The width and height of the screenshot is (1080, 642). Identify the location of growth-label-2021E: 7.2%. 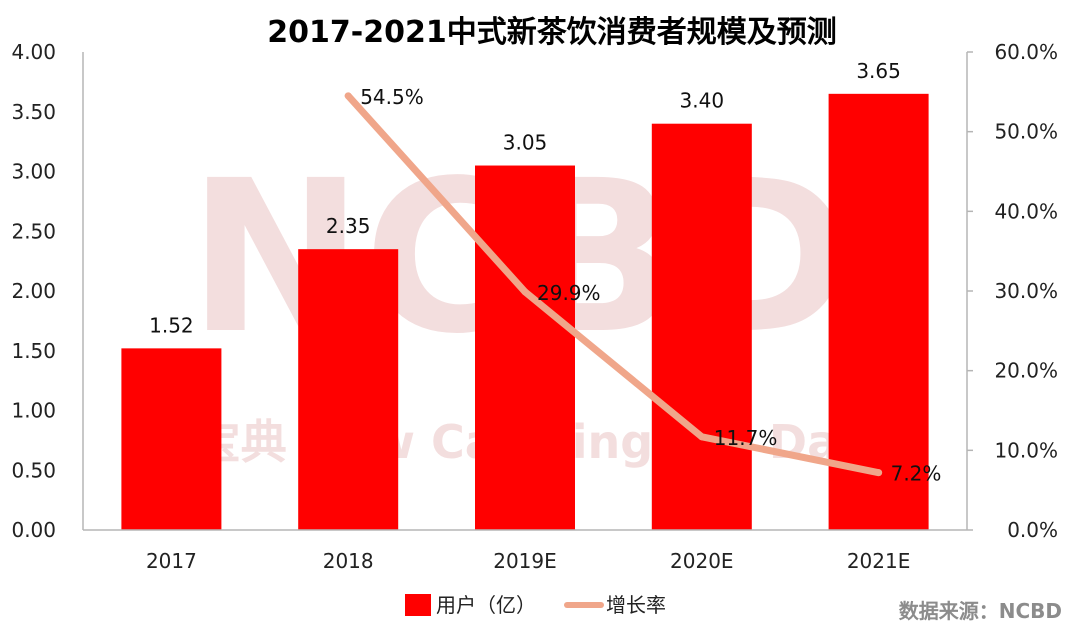
(916, 474).